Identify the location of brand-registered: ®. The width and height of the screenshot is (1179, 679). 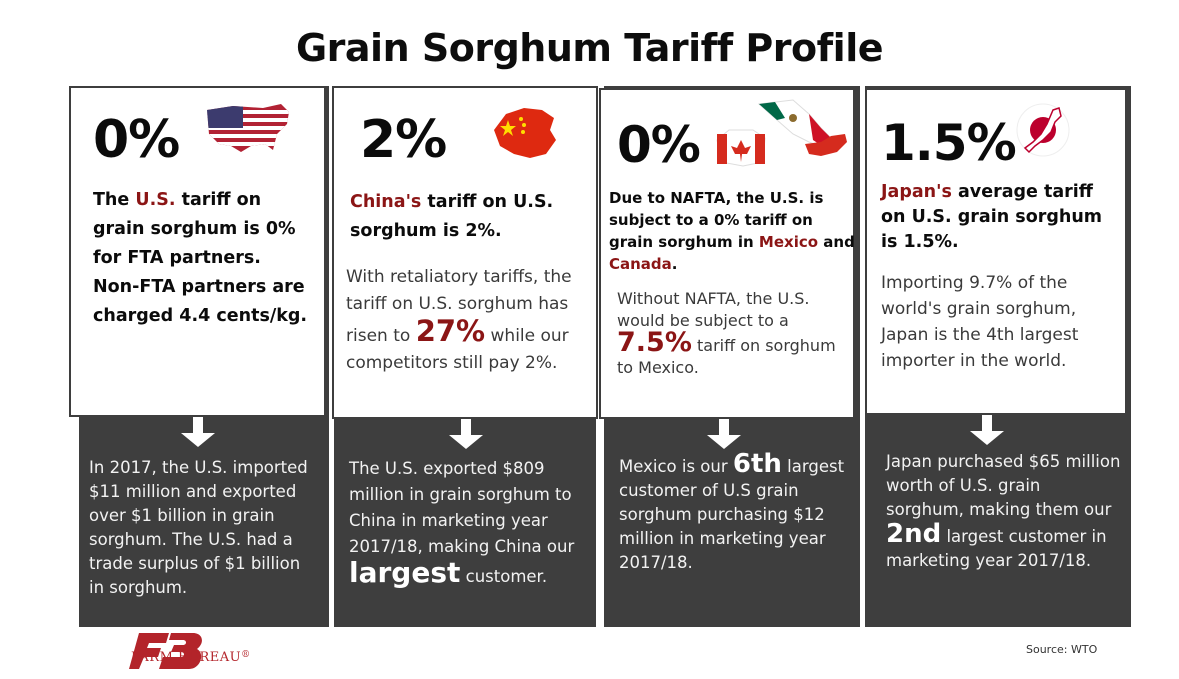
(246, 655).